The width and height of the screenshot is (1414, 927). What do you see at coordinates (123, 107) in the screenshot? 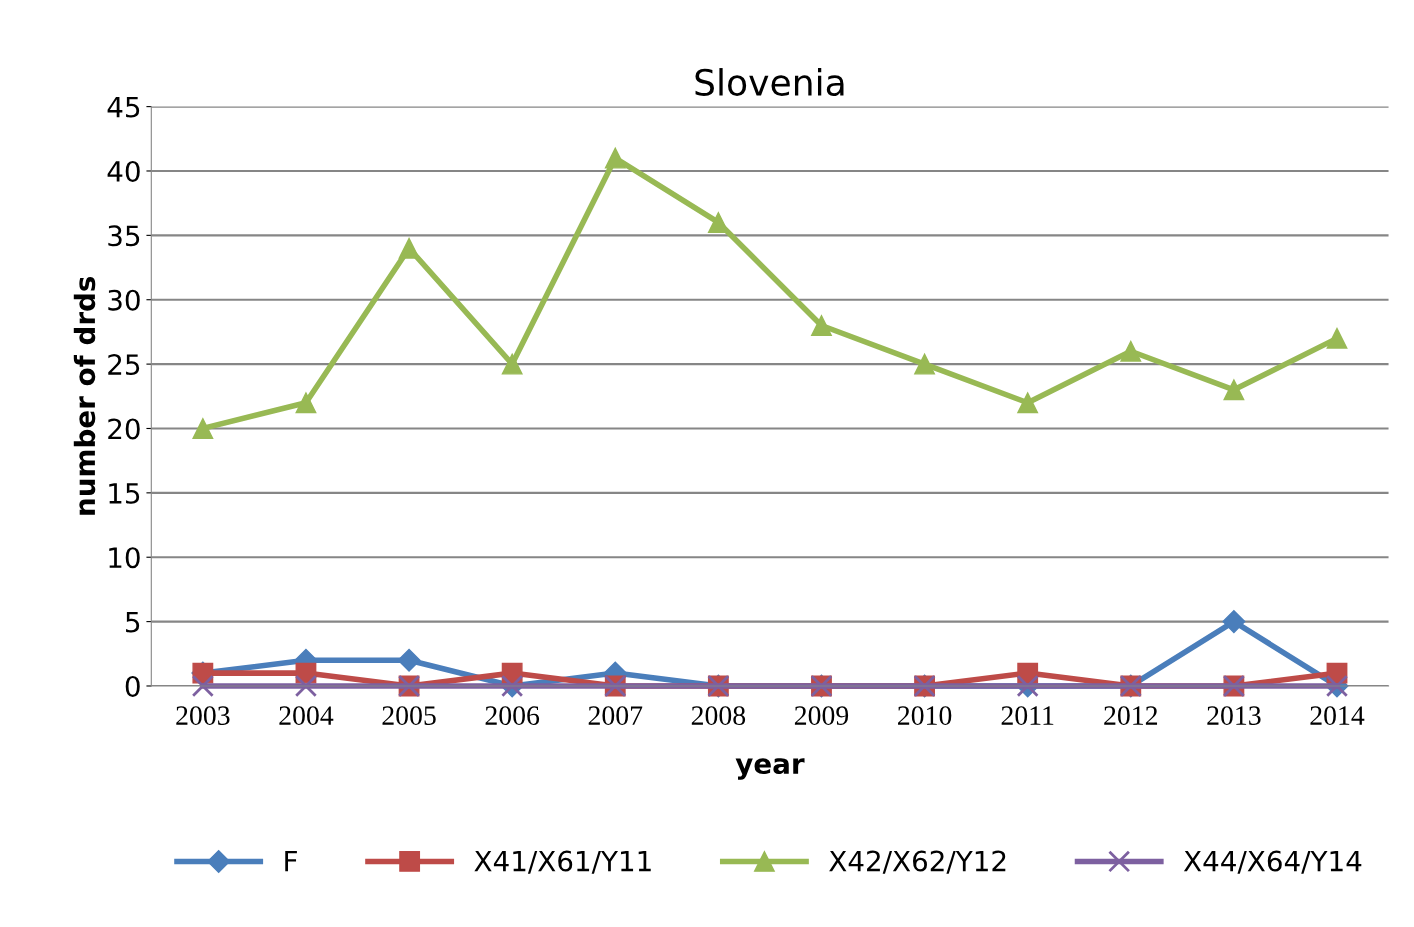
I see `y-tick-label: 45` at bounding box center [123, 107].